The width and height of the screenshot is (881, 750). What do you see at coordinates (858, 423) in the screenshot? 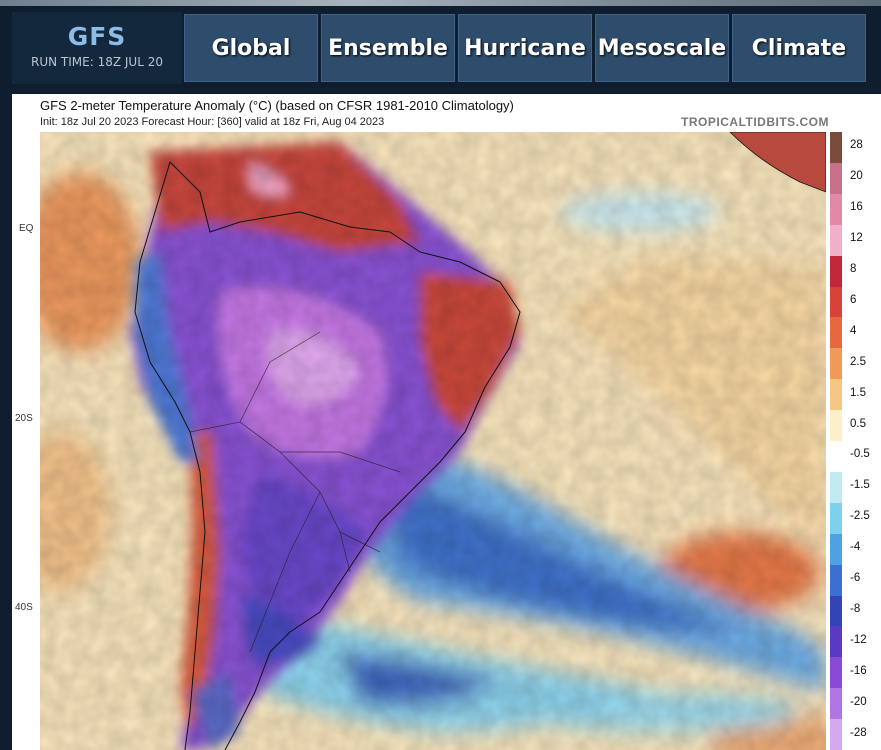
I see `colorbar-label: 0.5` at bounding box center [858, 423].